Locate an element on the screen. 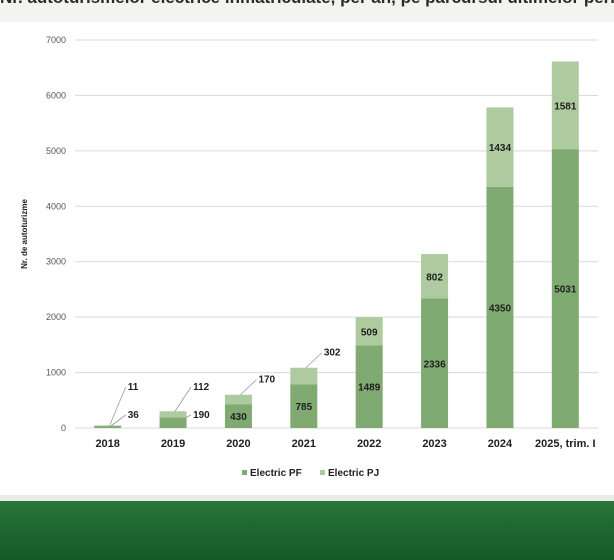 Image resolution: width=614 pixels, height=560 pixels. data-label: 170 is located at coordinates (266, 380).